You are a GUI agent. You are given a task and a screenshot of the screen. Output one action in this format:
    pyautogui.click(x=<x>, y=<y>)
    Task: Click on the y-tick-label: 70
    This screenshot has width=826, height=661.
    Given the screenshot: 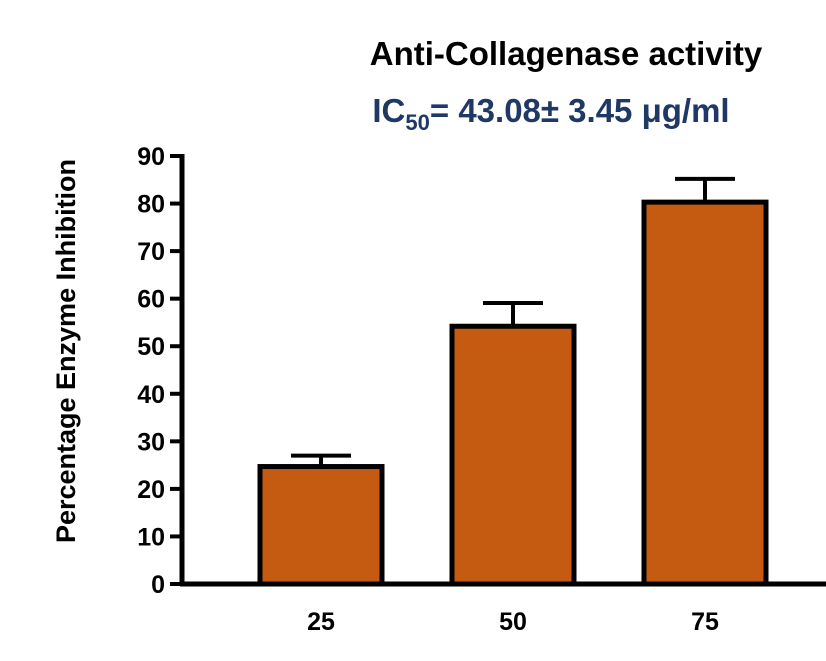 What is the action you would take?
    pyautogui.click(x=151, y=252)
    